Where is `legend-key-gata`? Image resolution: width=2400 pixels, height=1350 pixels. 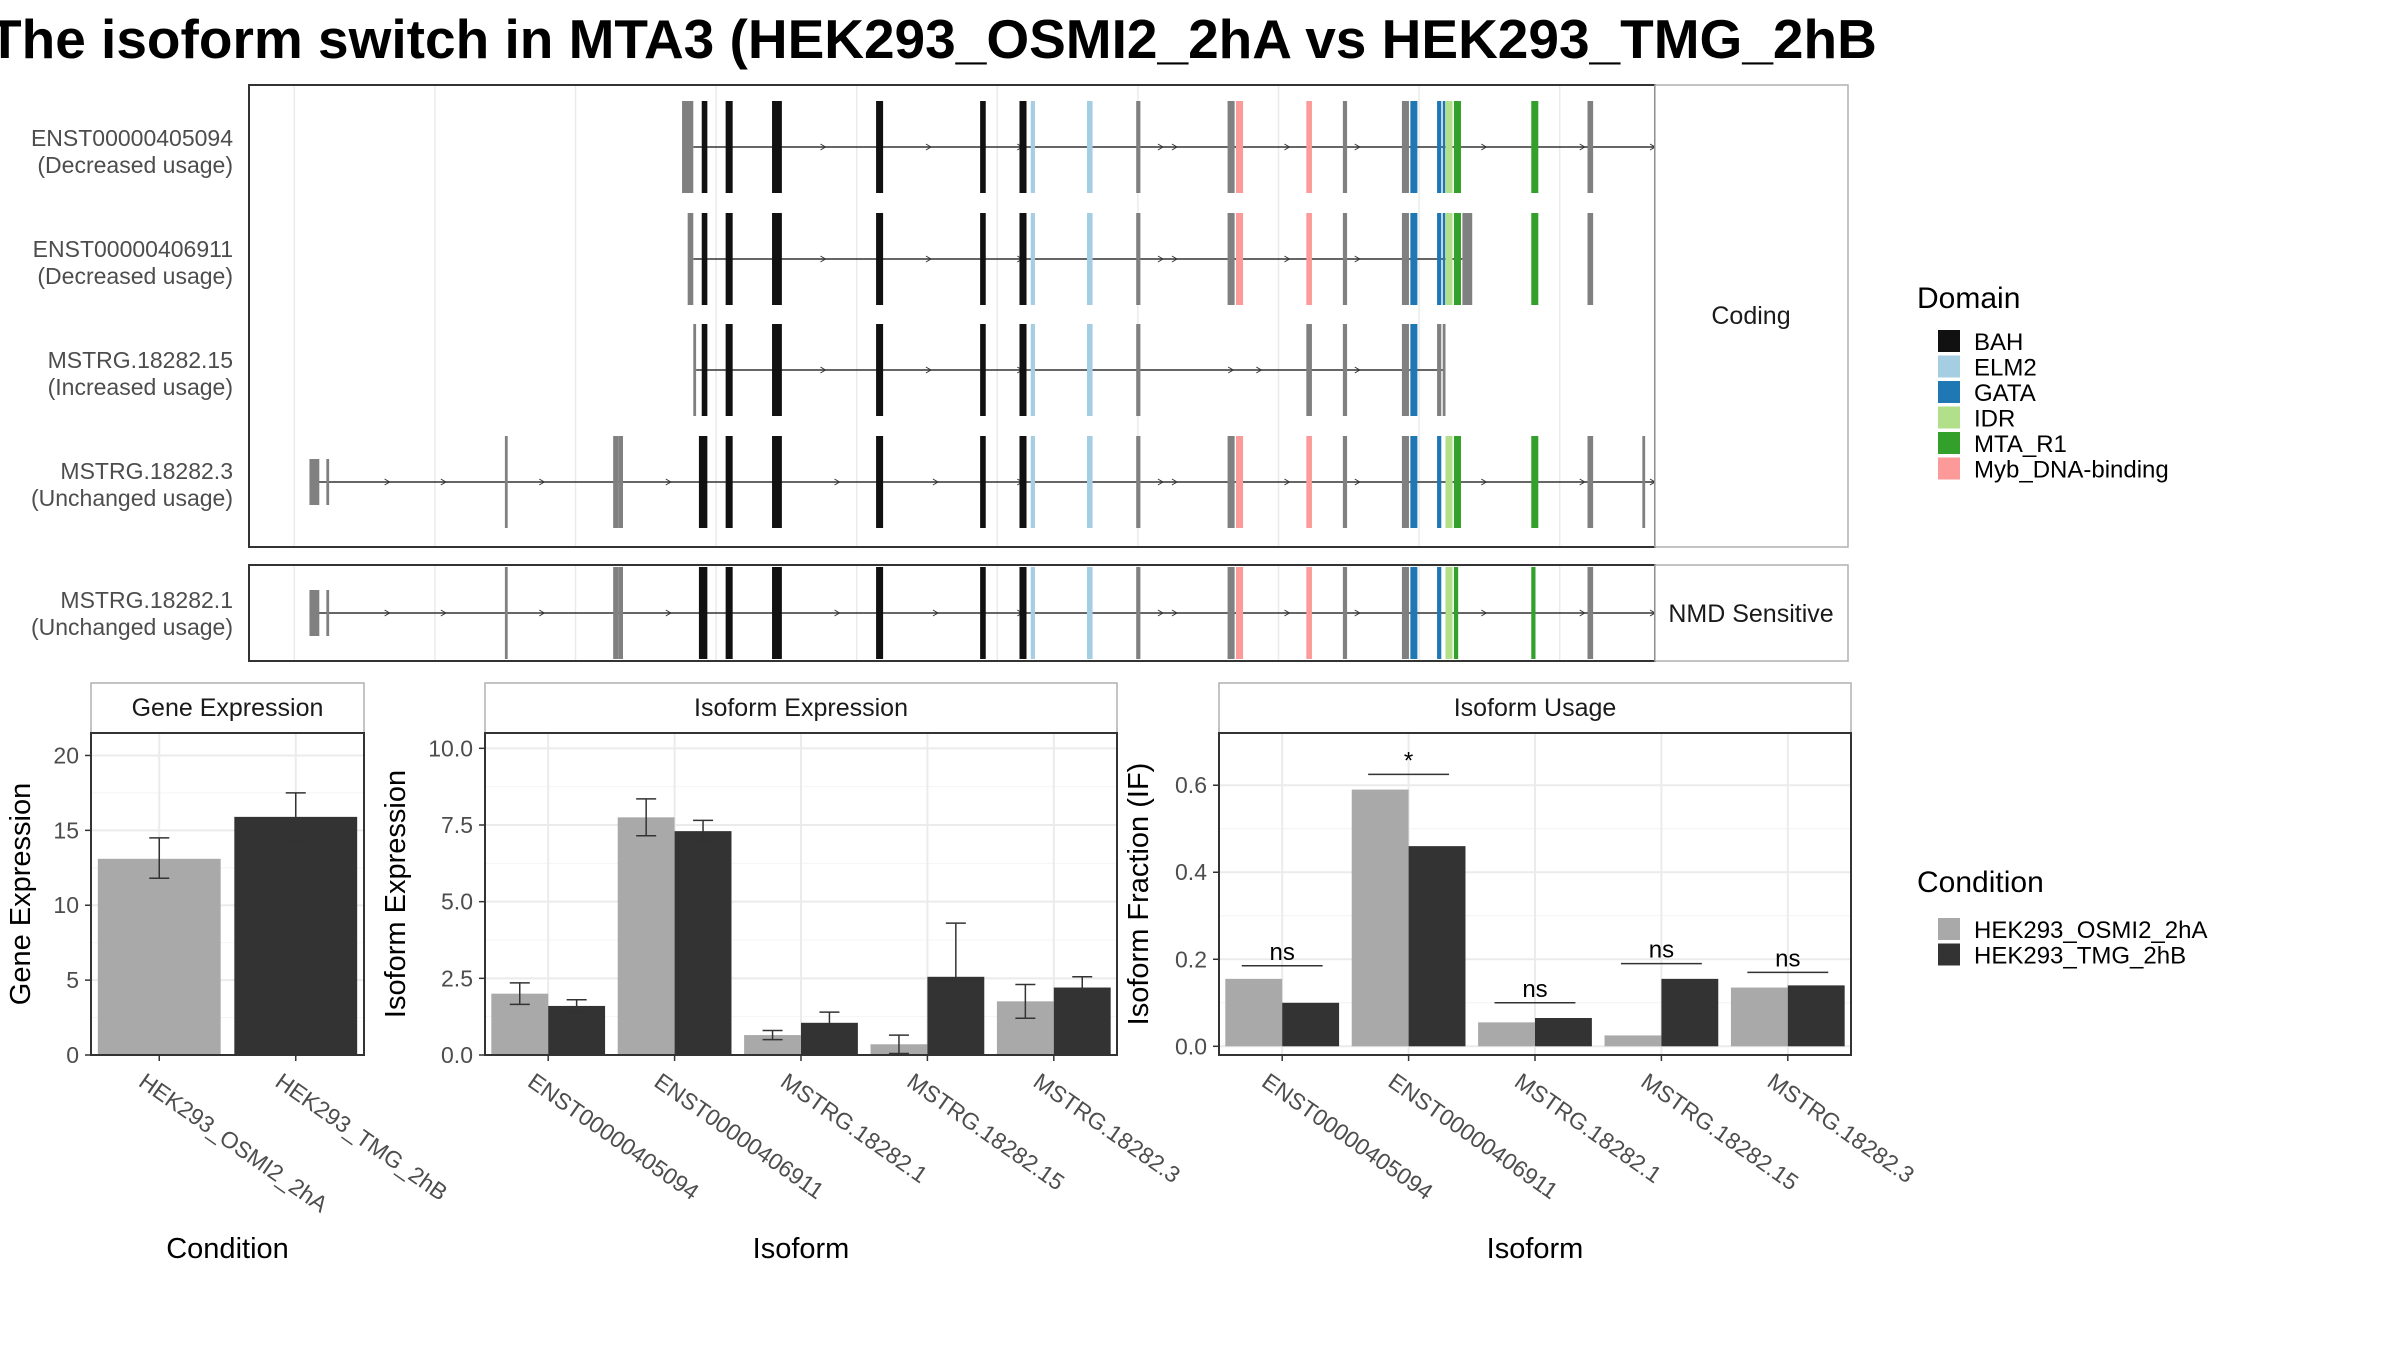
legend-key-gata is located at coordinates (1949, 392).